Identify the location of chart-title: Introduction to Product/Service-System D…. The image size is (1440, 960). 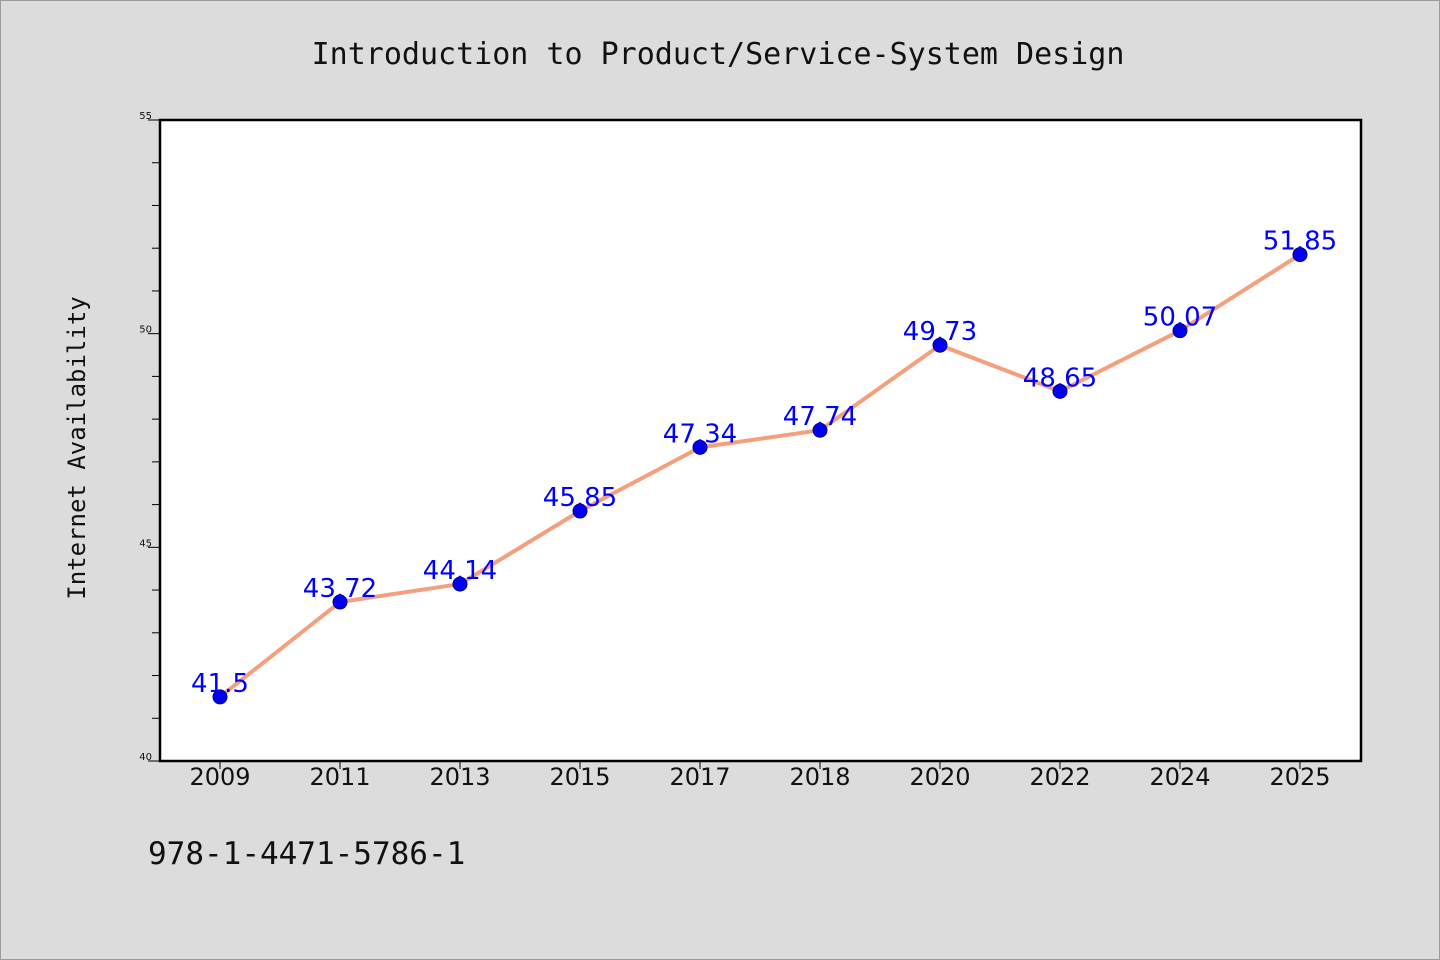
(718, 54).